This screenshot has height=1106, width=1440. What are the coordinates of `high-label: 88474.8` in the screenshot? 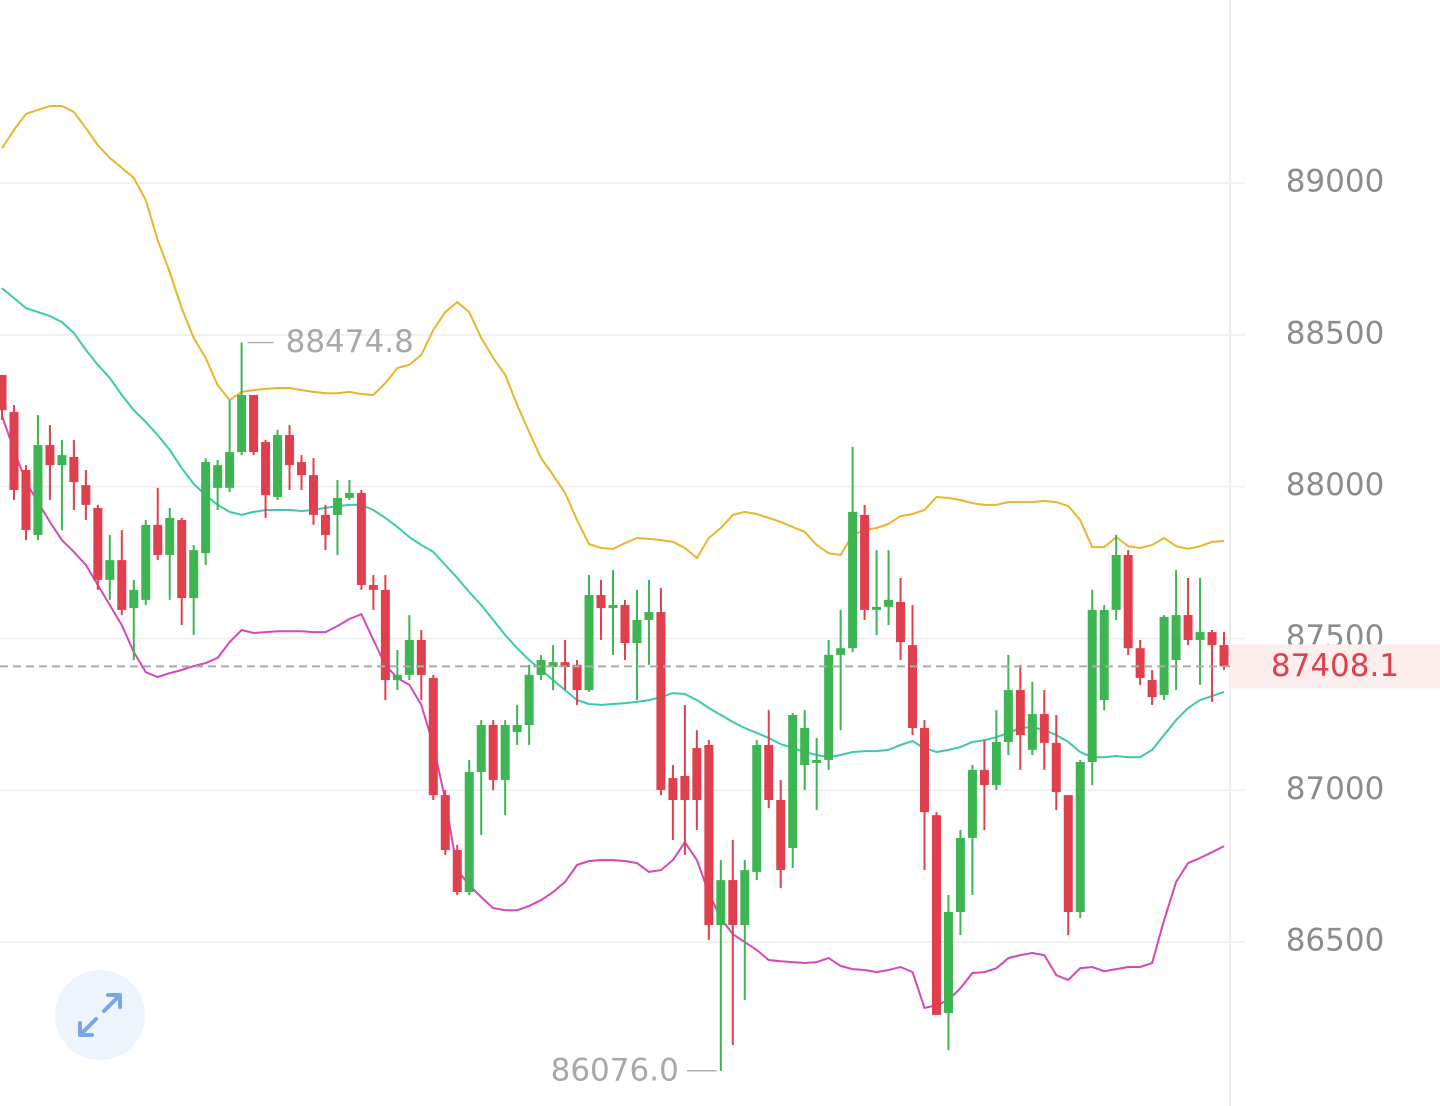 It's located at (350, 342).